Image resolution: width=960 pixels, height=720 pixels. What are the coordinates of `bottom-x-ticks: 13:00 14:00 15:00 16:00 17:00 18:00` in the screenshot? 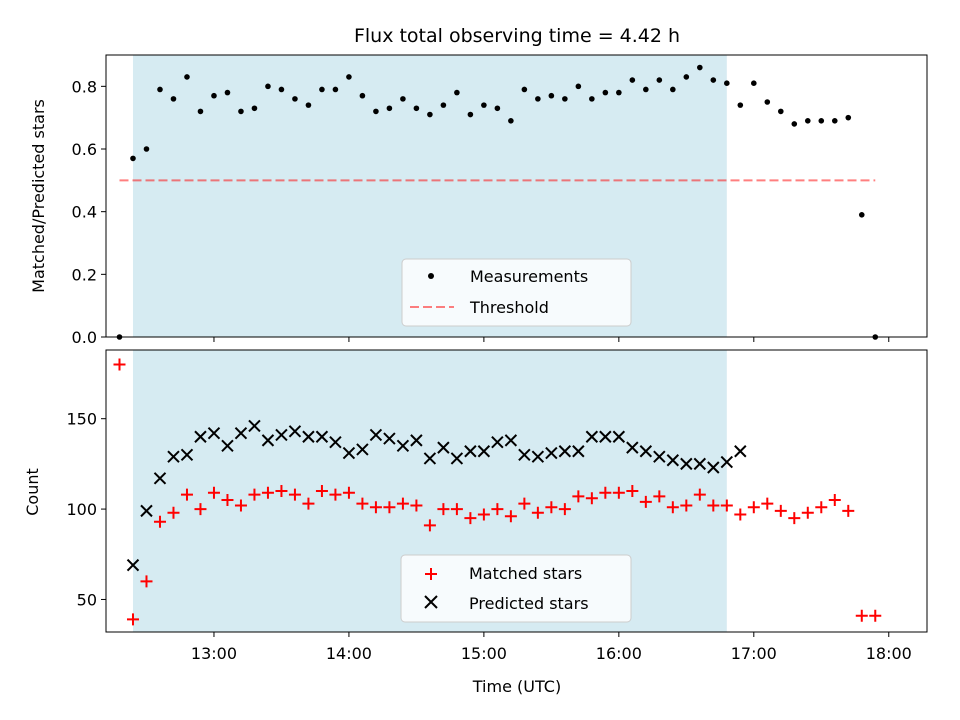 It's located at (551, 647).